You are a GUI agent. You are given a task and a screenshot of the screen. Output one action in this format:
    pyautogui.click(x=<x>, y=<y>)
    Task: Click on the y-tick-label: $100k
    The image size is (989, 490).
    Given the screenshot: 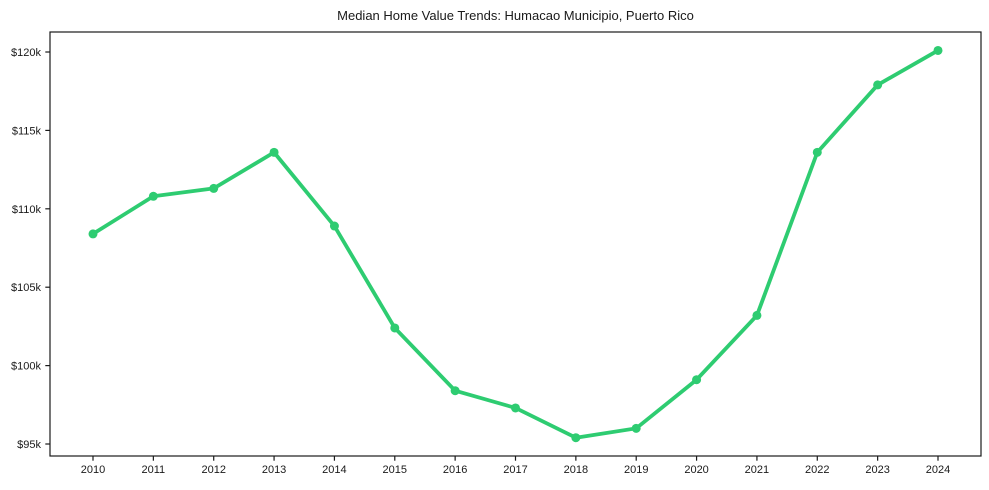 What is the action you would take?
    pyautogui.click(x=26, y=367)
    